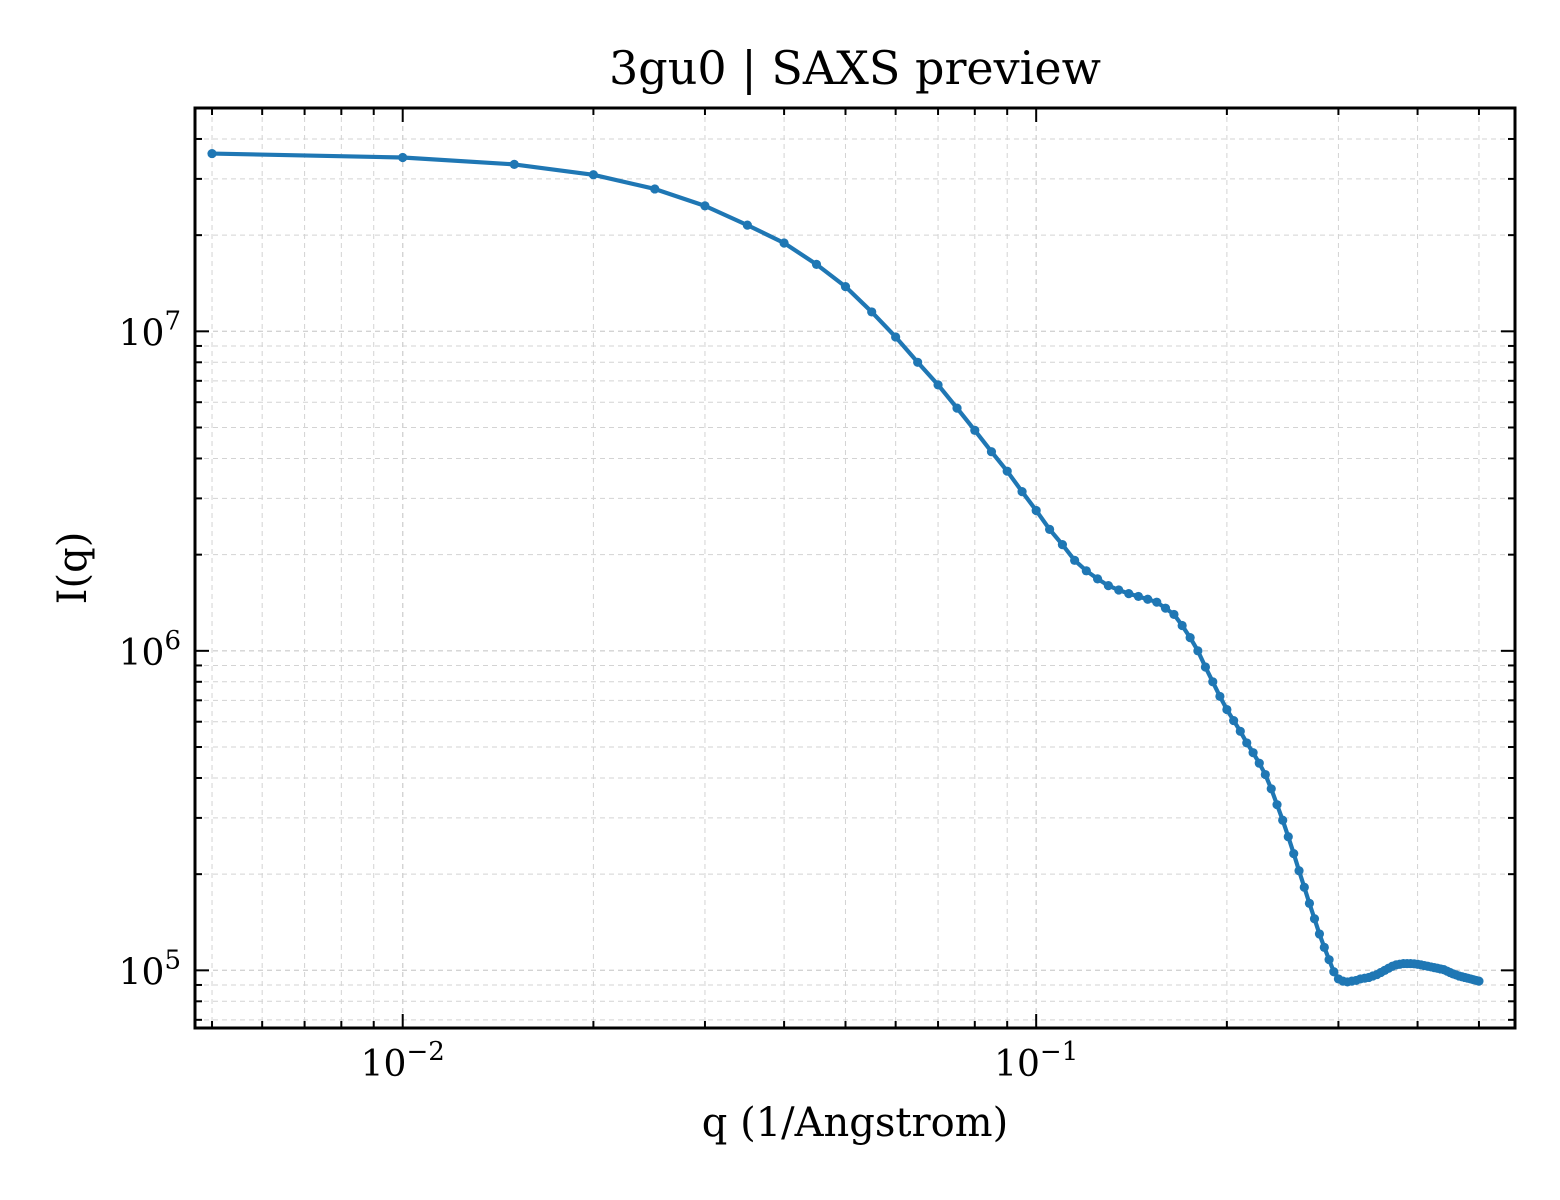 The height and width of the screenshot is (1200, 1560). What do you see at coordinates (855, 68) in the screenshot?
I see `chart-title: 3gu0 | SAXS preview` at bounding box center [855, 68].